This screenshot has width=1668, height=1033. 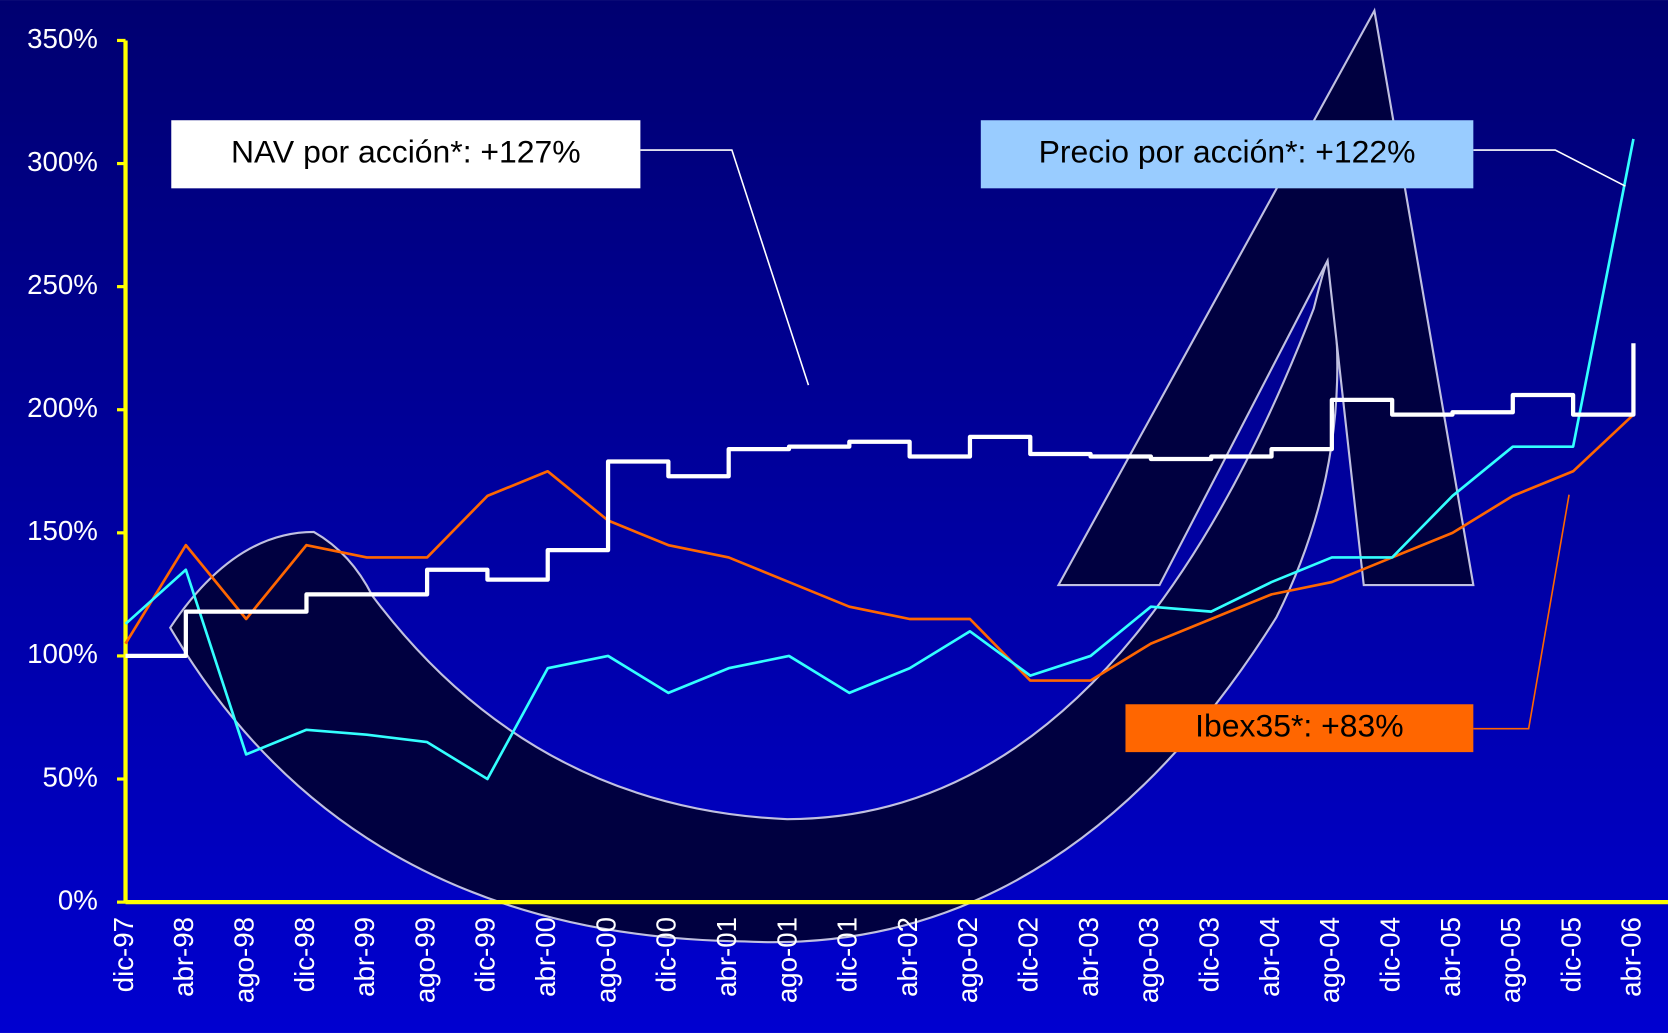 What do you see at coordinates (786, 960) in the screenshot?
I see `x-tick-label: ago-01` at bounding box center [786, 960].